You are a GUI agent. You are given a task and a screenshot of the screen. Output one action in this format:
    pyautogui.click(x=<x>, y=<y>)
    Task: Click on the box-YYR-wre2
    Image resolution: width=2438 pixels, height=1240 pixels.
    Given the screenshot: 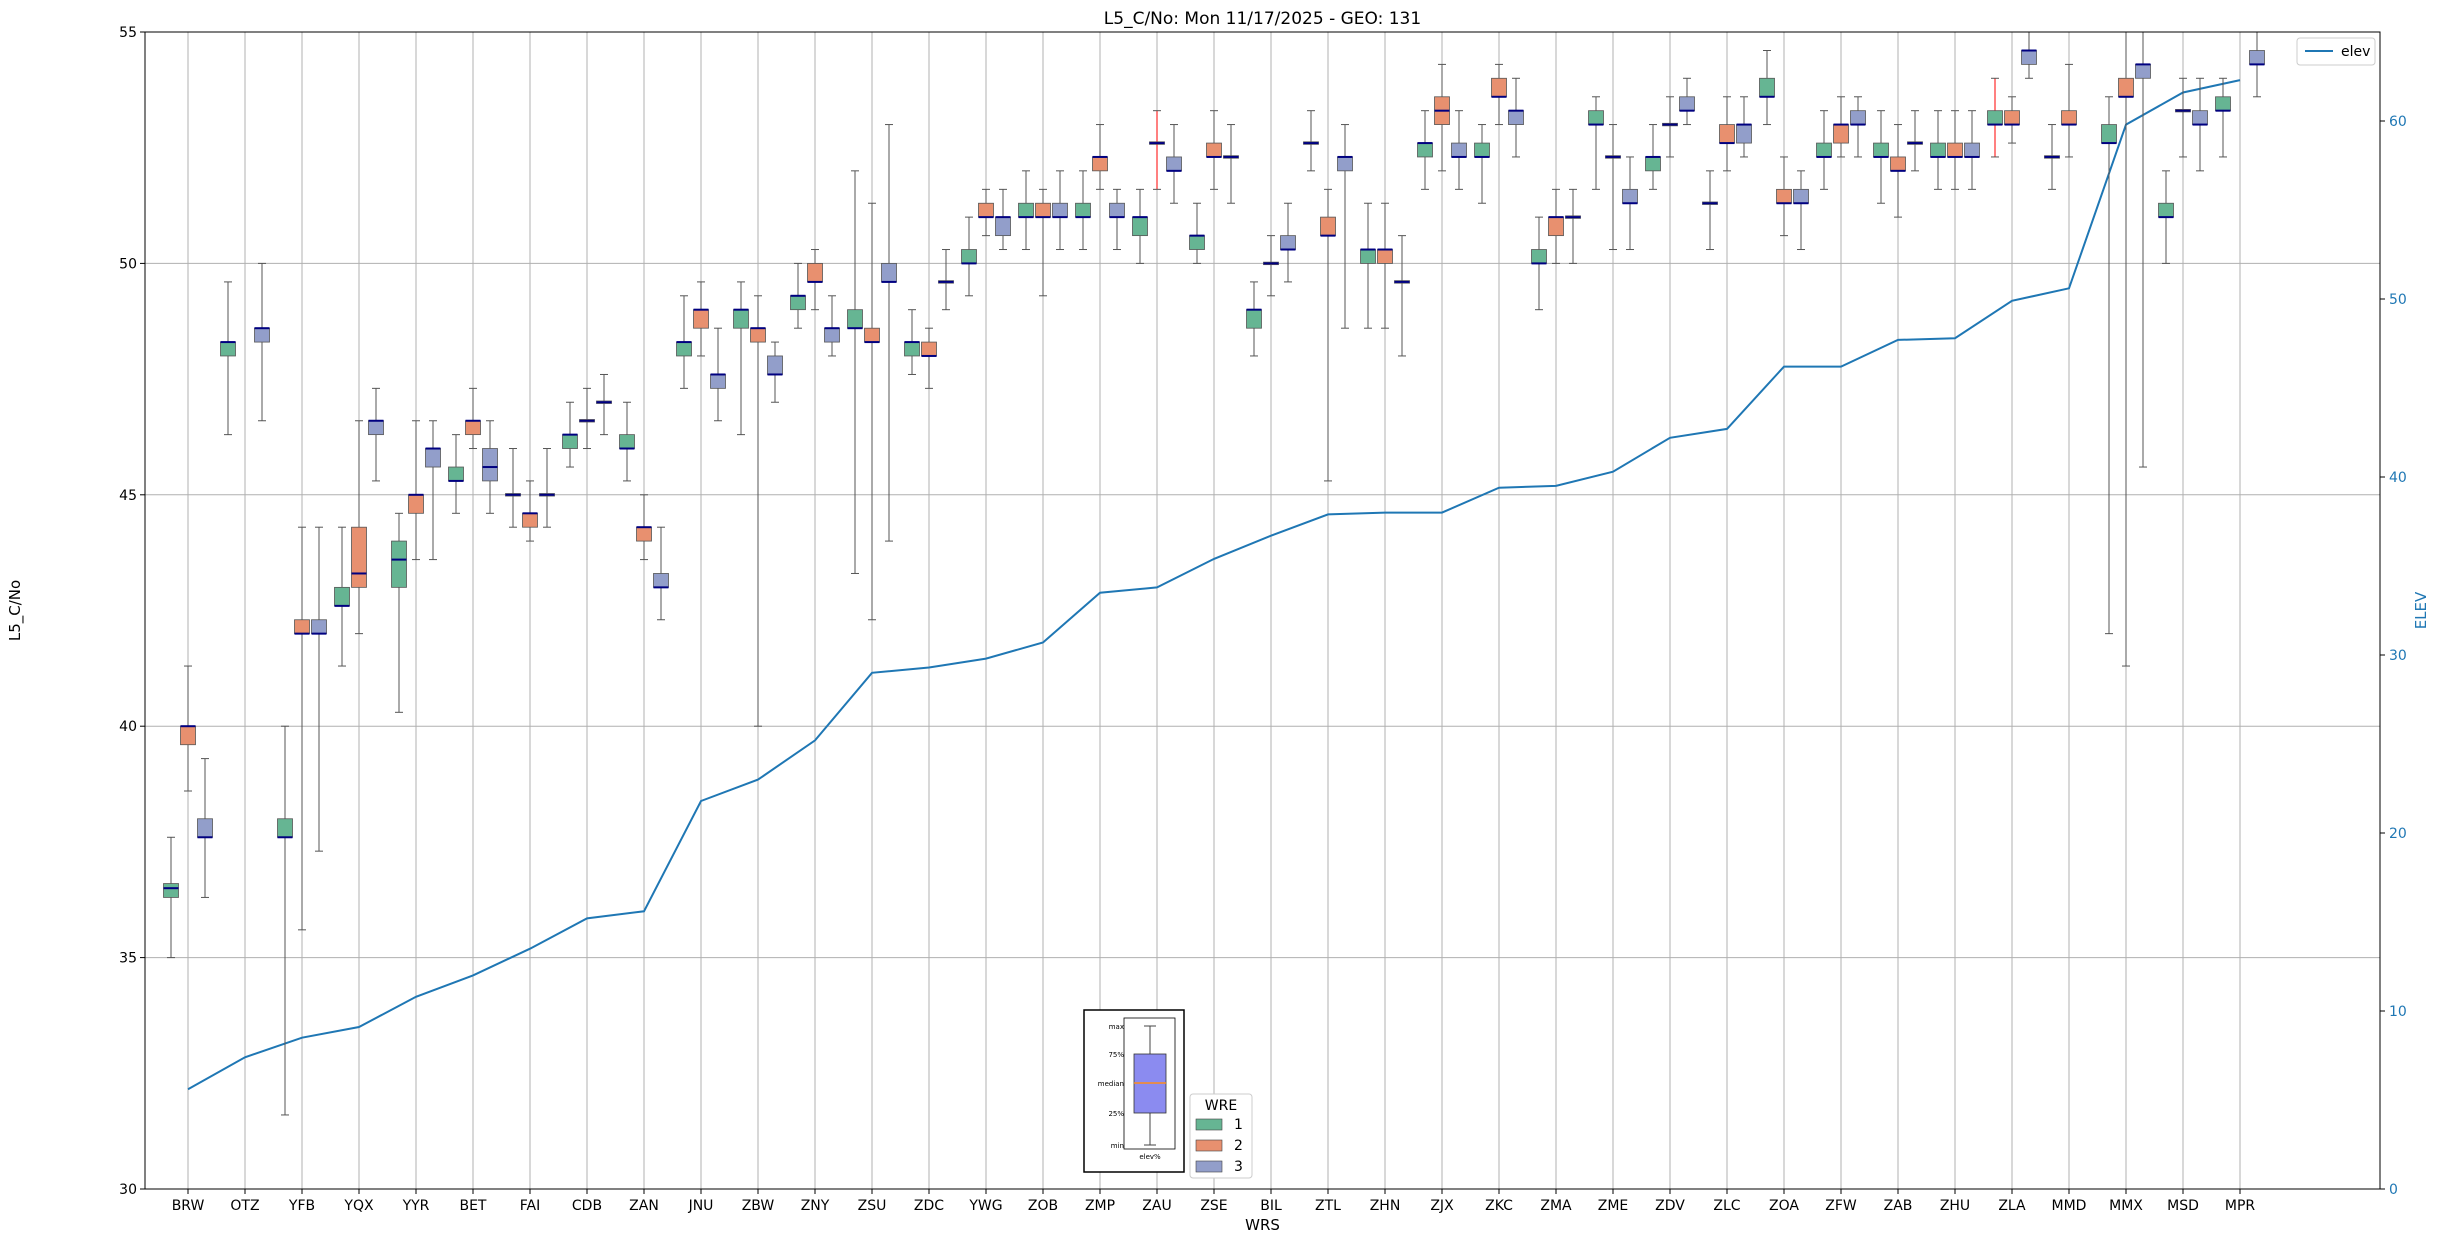 What is the action you would take?
    pyautogui.click(x=416, y=490)
    